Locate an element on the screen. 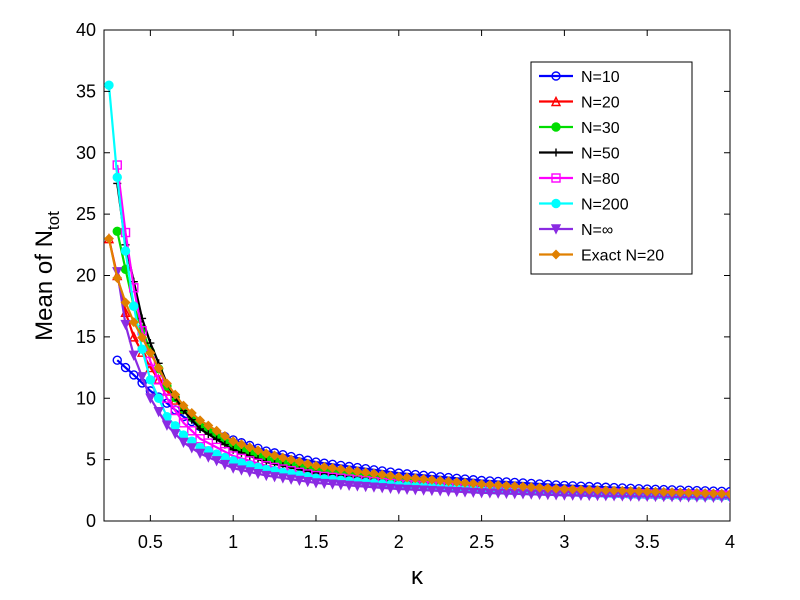  y-tick-label: 0 is located at coordinates (91, 521).